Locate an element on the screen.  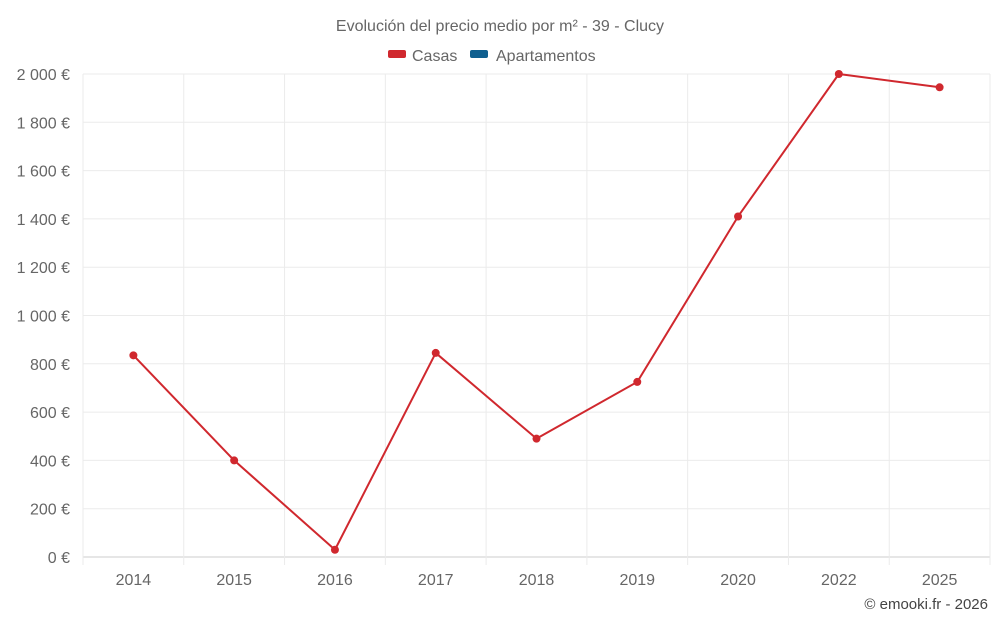
legend-item-casas: Casas is located at coordinates (422, 56).